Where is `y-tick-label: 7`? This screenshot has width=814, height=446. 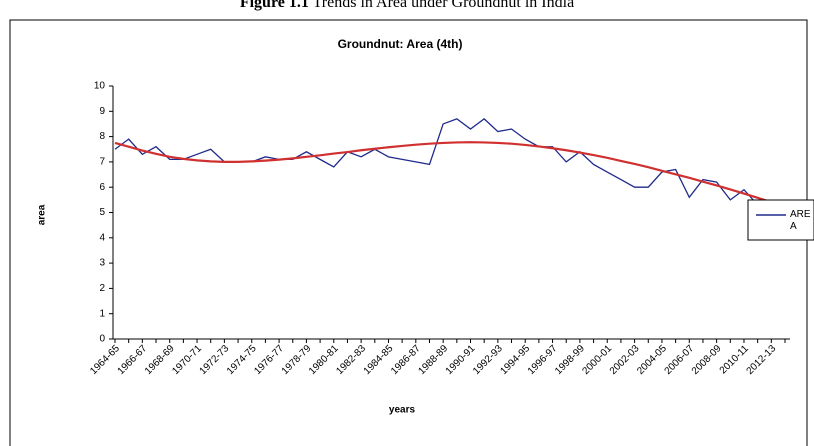
y-tick-label: 7 is located at coordinates (102, 162).